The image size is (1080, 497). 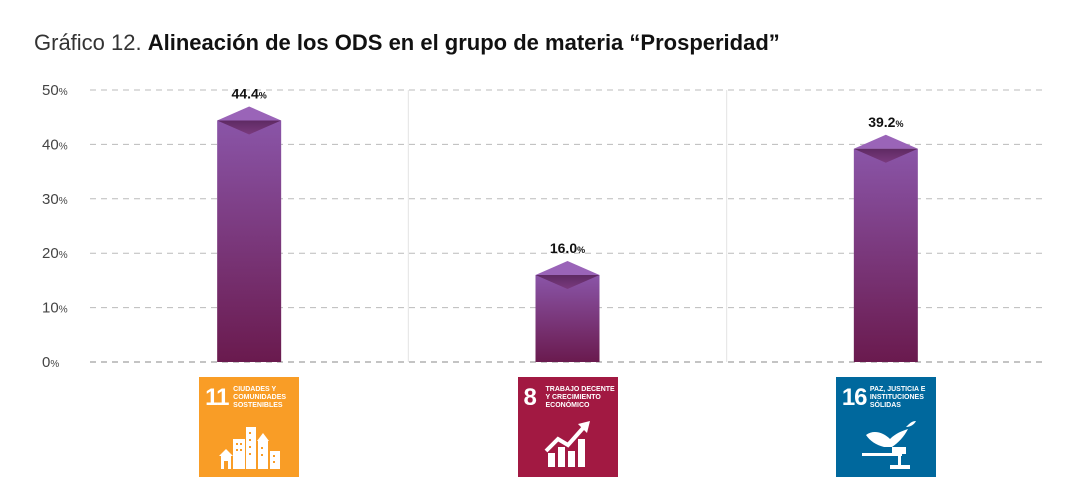 I want to click on sdg-name: TRABAJO DECENTE Y CRECIMIENTO ECONÓMICO, so click(x=580, y=397).